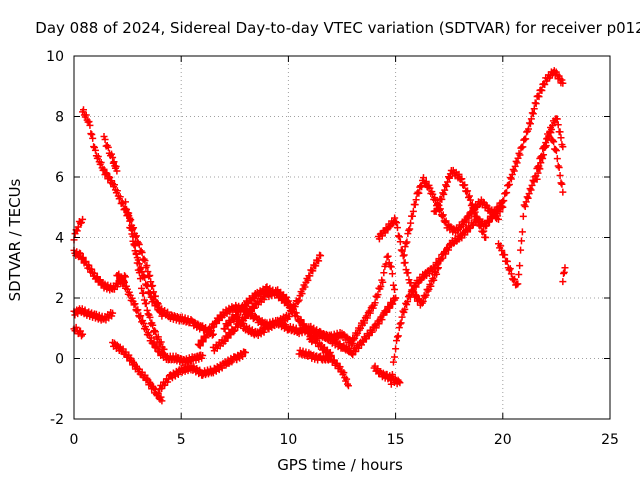 The image size is (640, 480). I want to click on y-axis-label: SDTVAR / TECUs, so click(15, 239).